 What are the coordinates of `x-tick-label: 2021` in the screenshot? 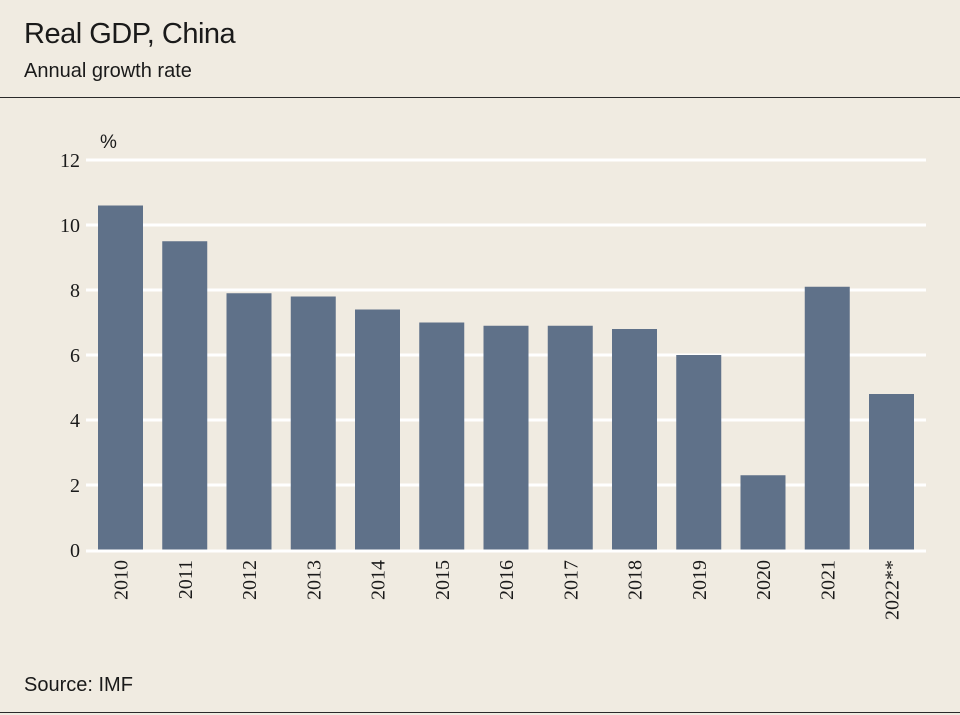 It's located at (828, 580).